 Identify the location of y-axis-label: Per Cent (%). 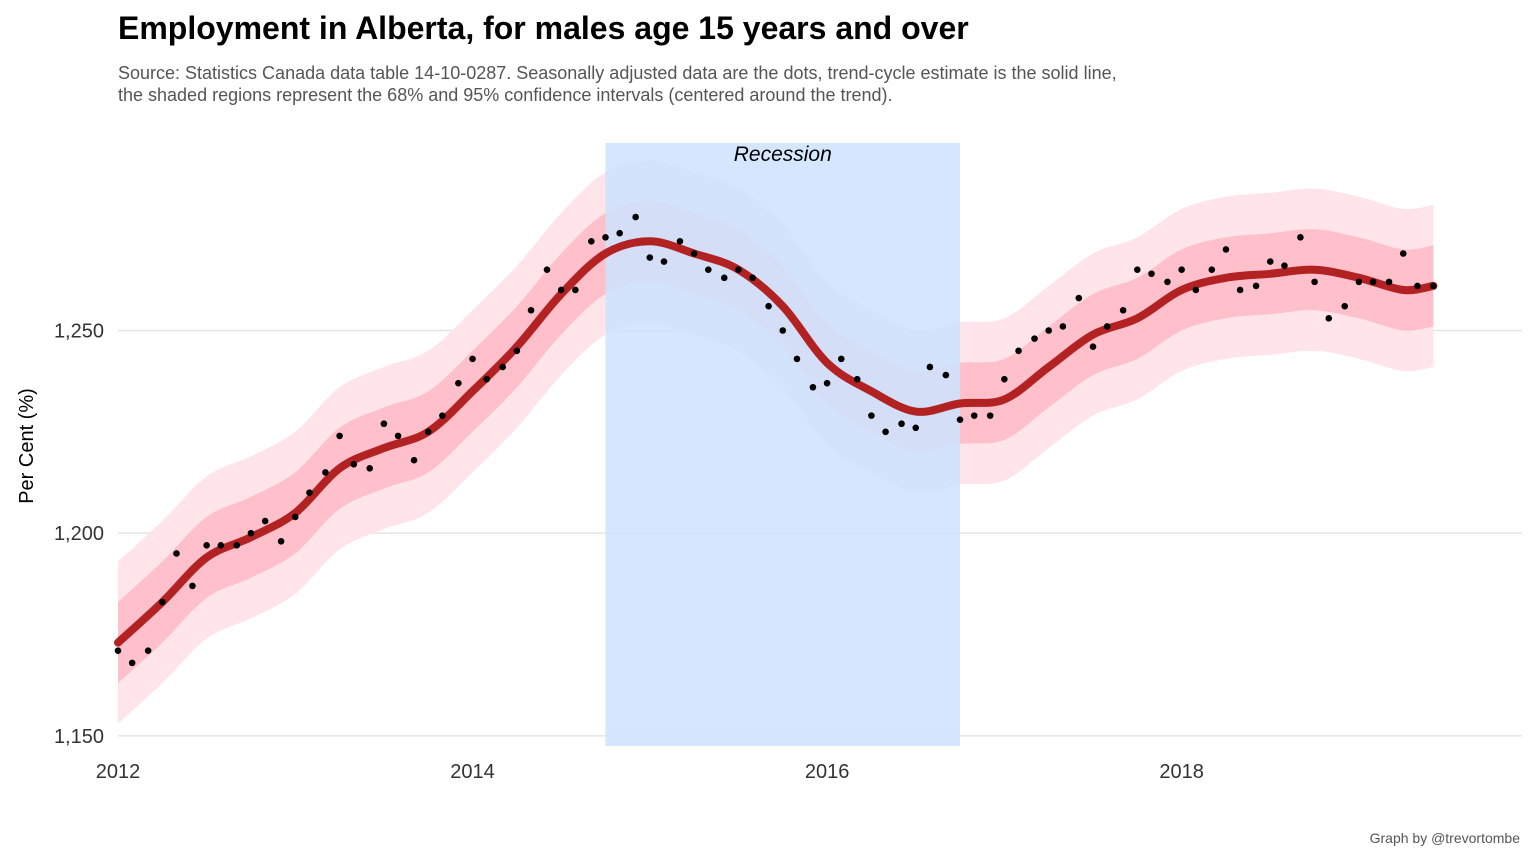
(27, 446).